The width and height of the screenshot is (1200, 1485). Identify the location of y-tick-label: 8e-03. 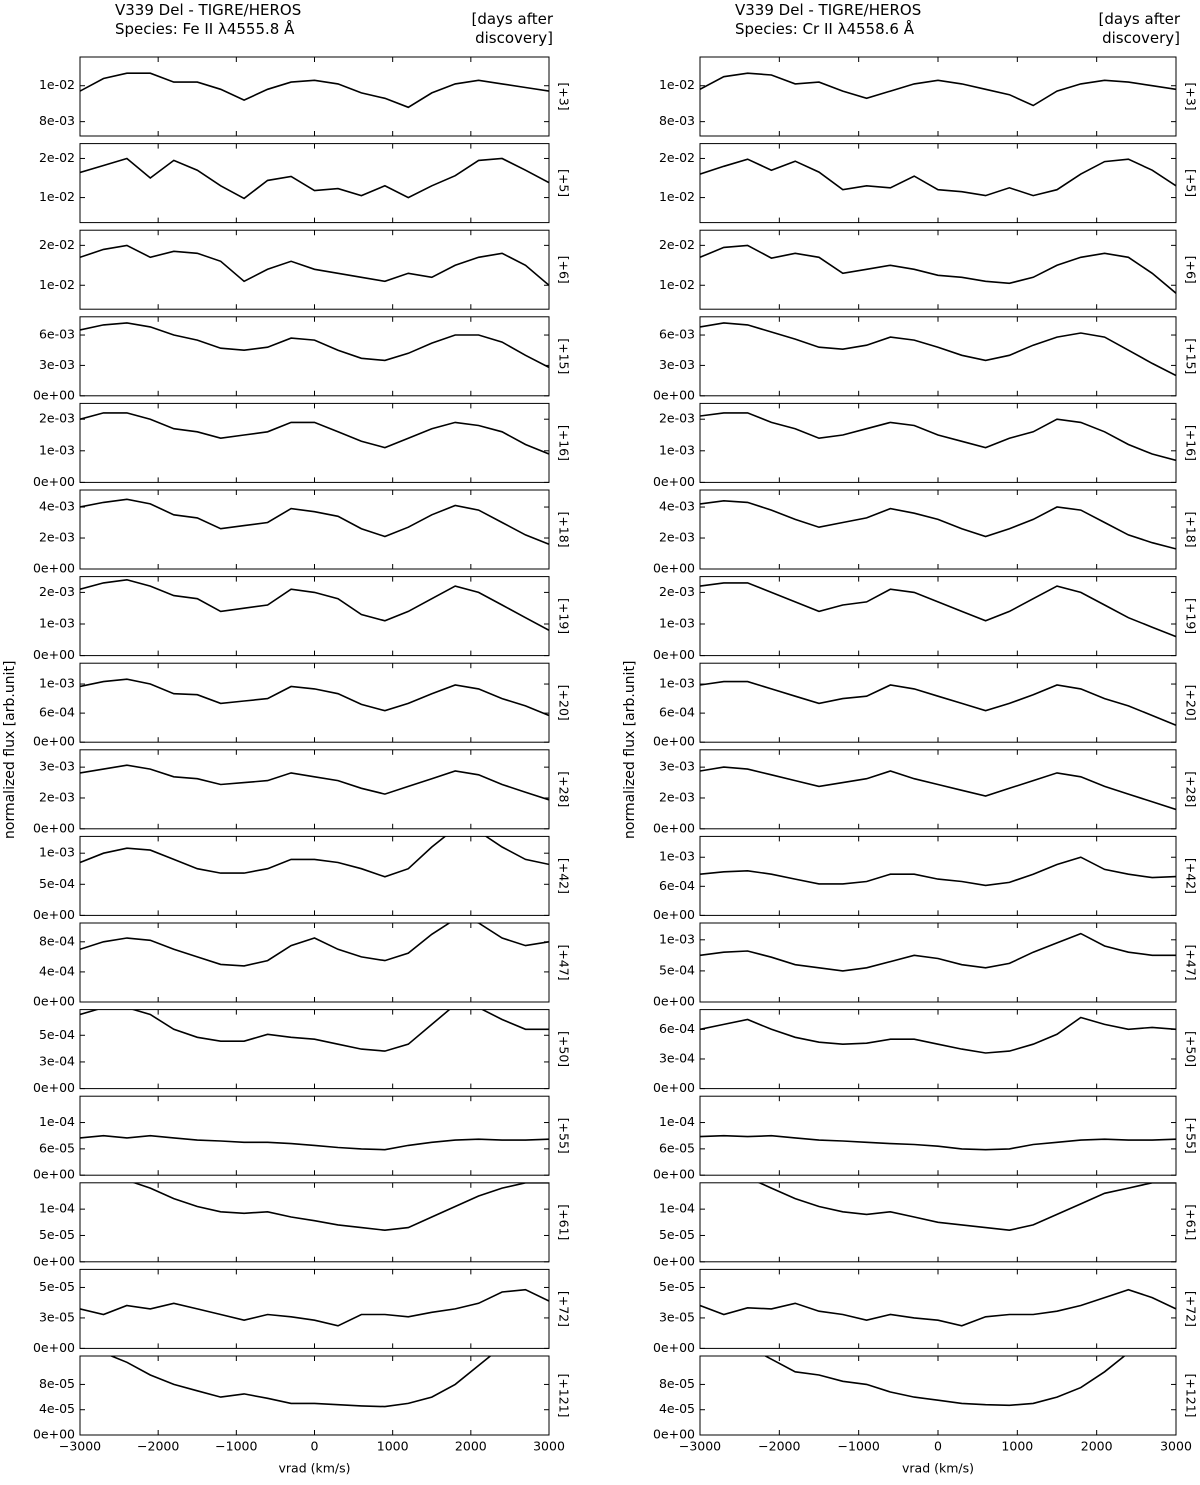
(677, 120).